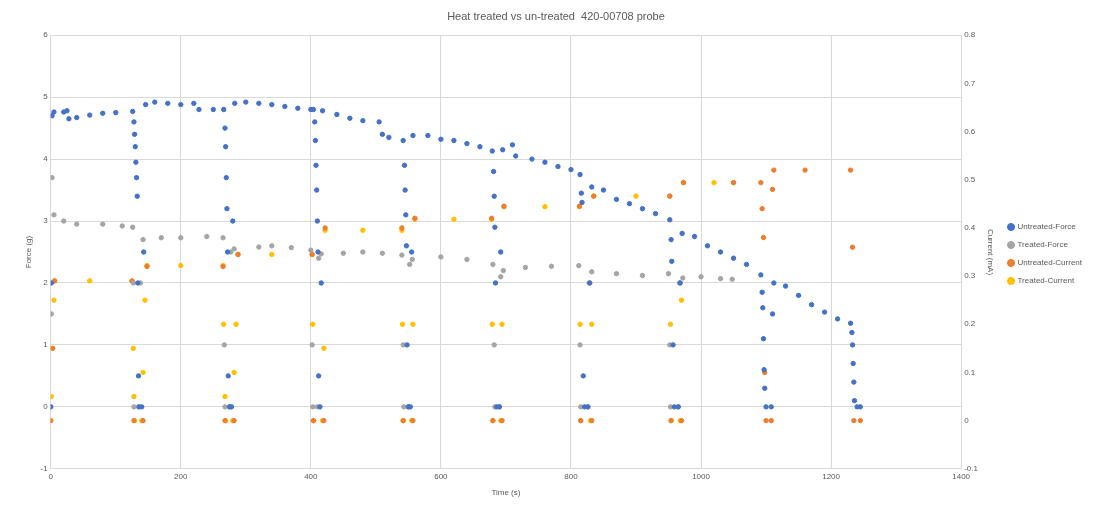 The height and width of the screenshot is (510, 1102). What do you see at coordinates (311, 476) in the screenshot?
I see `x-tick-label: 400` at bounding box center [311, 476].